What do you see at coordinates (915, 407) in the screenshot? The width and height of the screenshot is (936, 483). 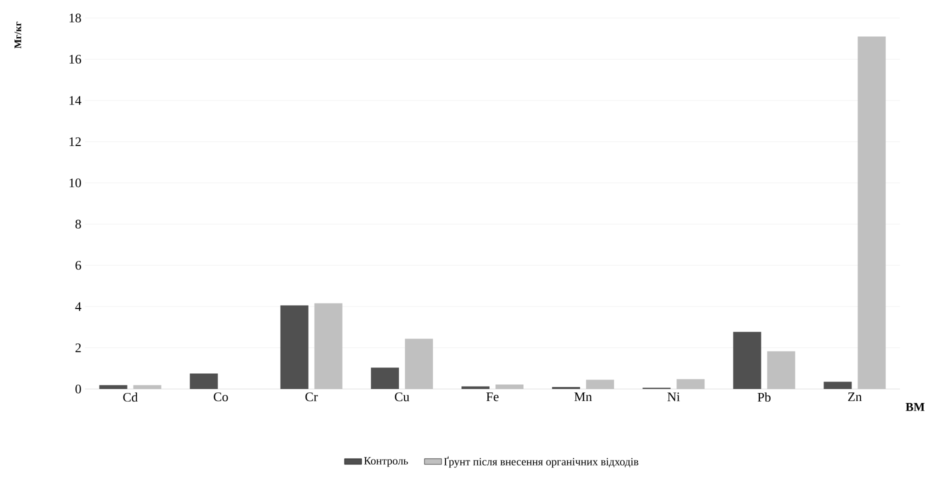 I see `x-axis-title: ВМ` at bounding box center [915, 407].